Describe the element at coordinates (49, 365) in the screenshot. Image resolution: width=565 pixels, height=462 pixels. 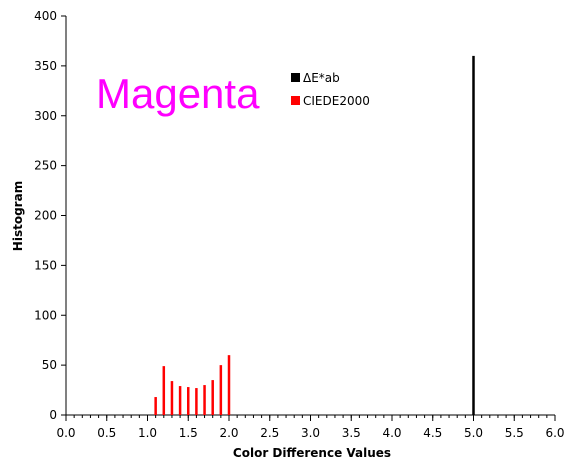
I see `y-tick-label: 50` at that location.